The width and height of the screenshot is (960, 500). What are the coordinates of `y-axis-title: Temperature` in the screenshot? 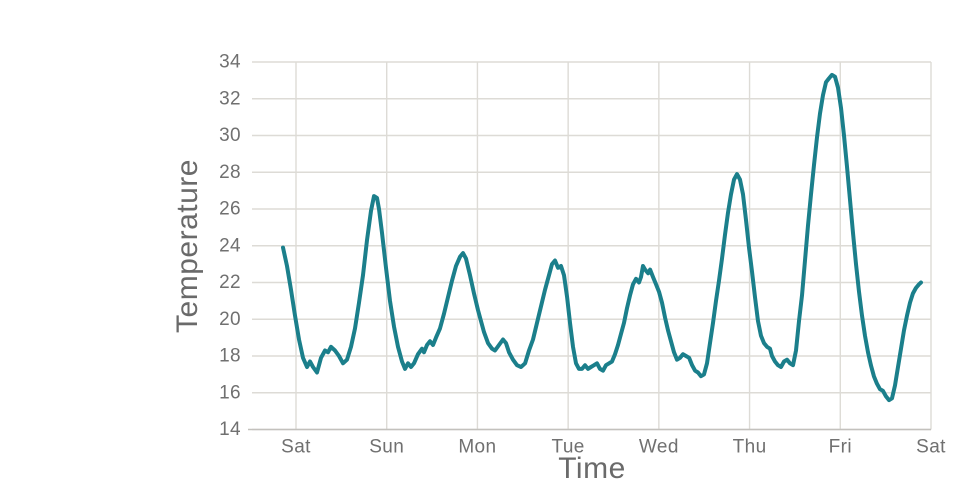 It's located at (187, 246).